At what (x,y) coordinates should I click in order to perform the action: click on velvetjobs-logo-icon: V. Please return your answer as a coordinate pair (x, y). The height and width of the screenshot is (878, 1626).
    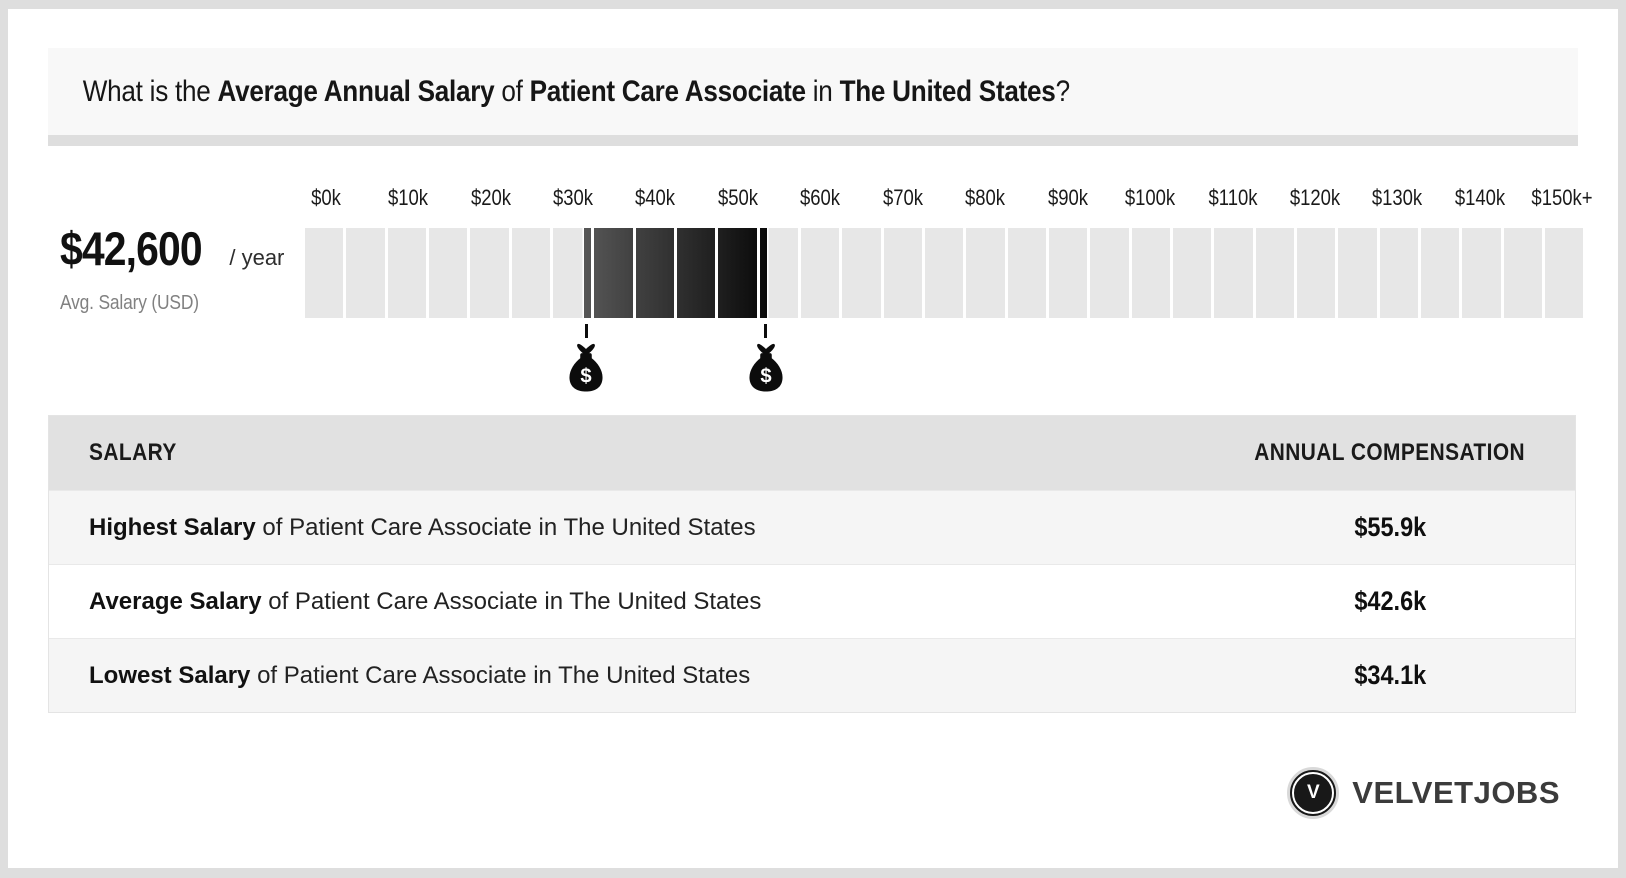
    Looking at the image, I should click on (1313, 793).